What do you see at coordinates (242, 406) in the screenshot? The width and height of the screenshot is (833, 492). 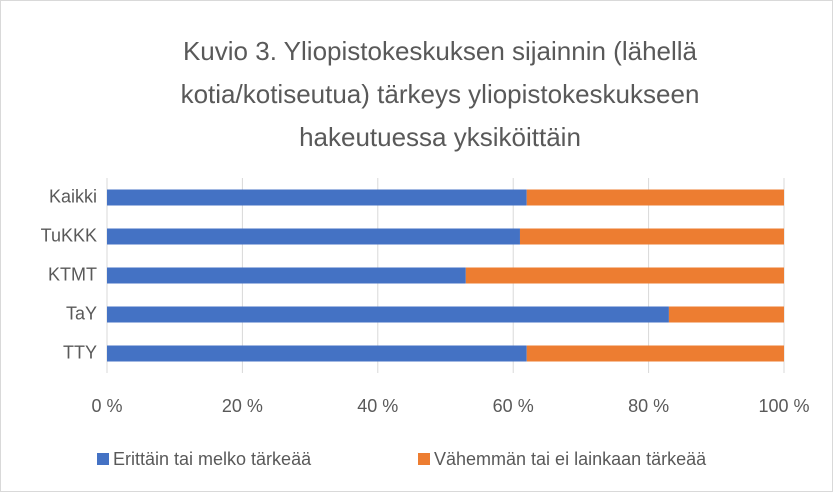 I see `x-tick-label: 20 %` at bounding box center [242, 406].